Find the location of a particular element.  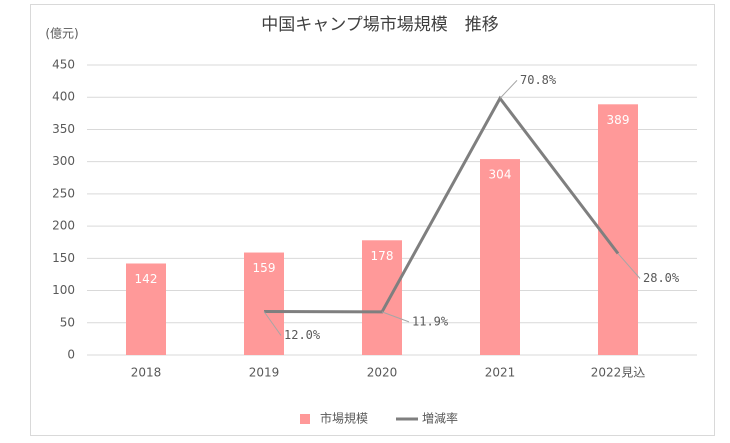

bar-label: 389 is located at coordinates (618, 120).